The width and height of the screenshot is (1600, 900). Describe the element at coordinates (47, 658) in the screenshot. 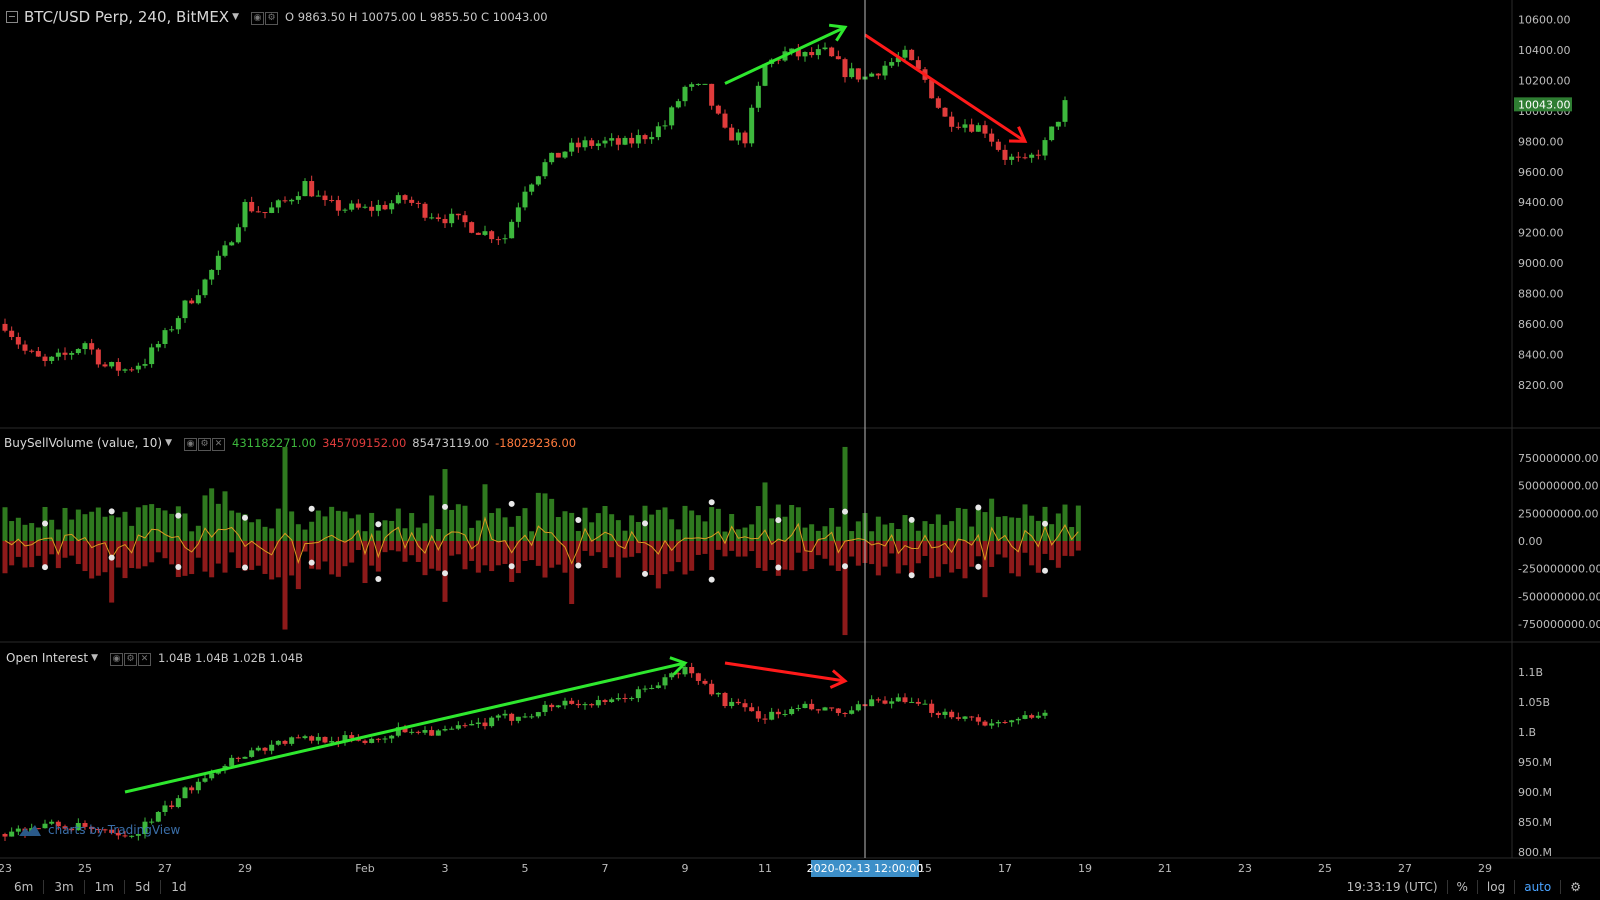

I see `indicator-title: Open Interest` at that location.